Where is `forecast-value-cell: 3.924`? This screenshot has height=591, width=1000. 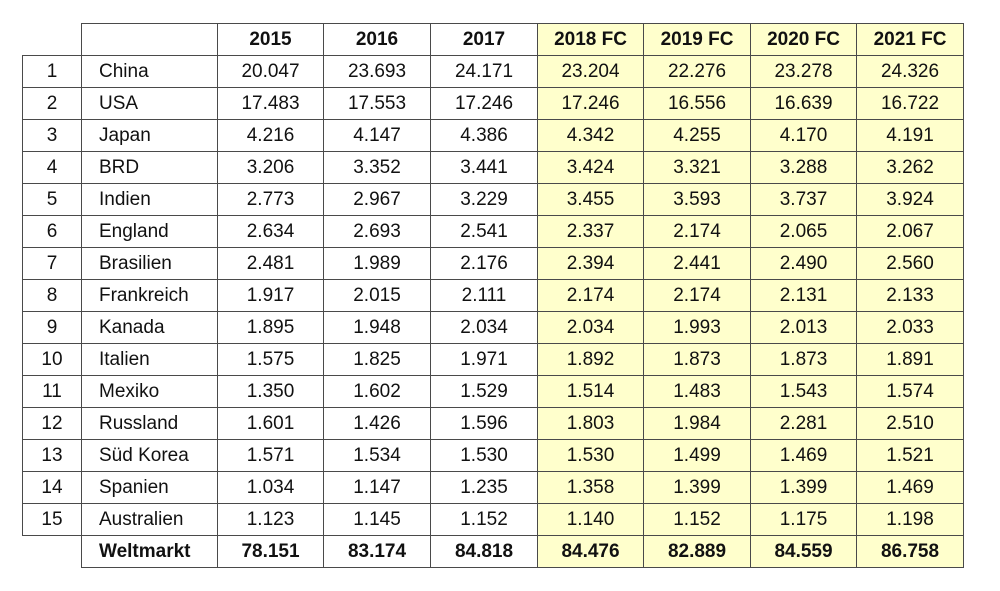
forecast-value-cell: 3.924 is located at coordinates (910, 199).